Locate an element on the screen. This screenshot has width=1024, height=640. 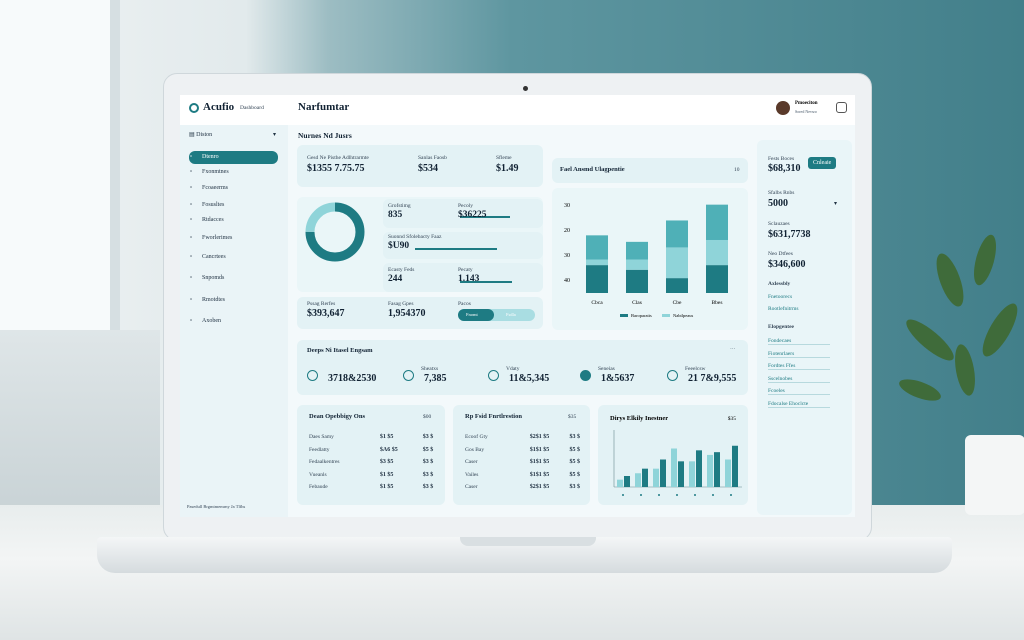
x-tick-label: Cbe is located at coordinates (677, 303).